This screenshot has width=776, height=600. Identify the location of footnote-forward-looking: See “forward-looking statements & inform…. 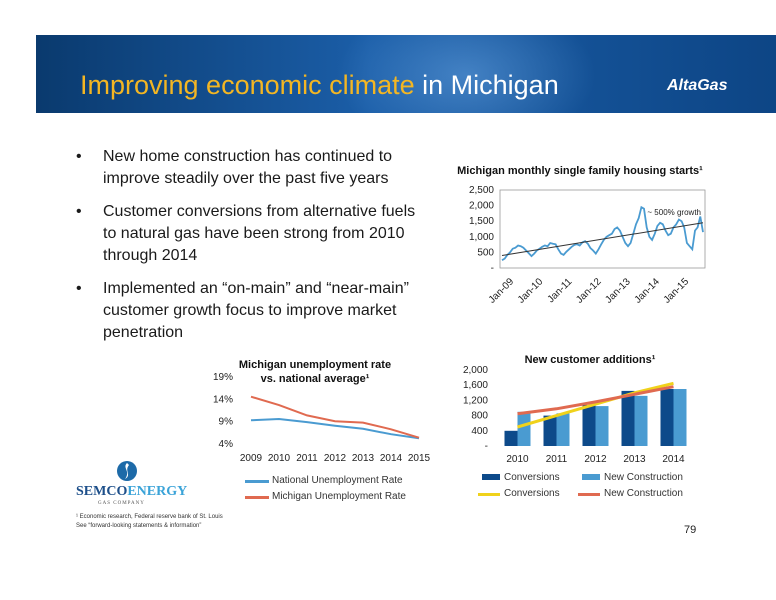
(139, 526).